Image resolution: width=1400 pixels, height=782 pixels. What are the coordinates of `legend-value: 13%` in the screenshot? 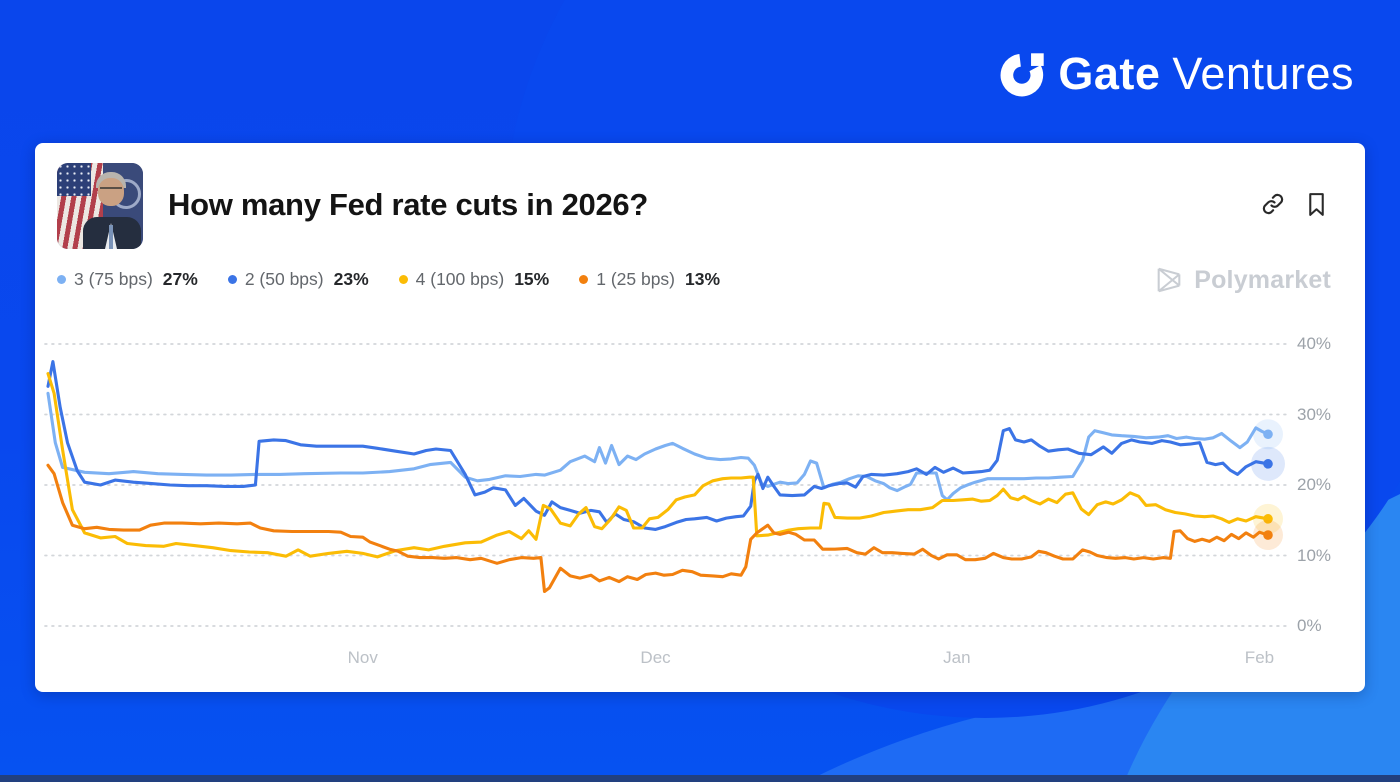 It's located at (703, 279).